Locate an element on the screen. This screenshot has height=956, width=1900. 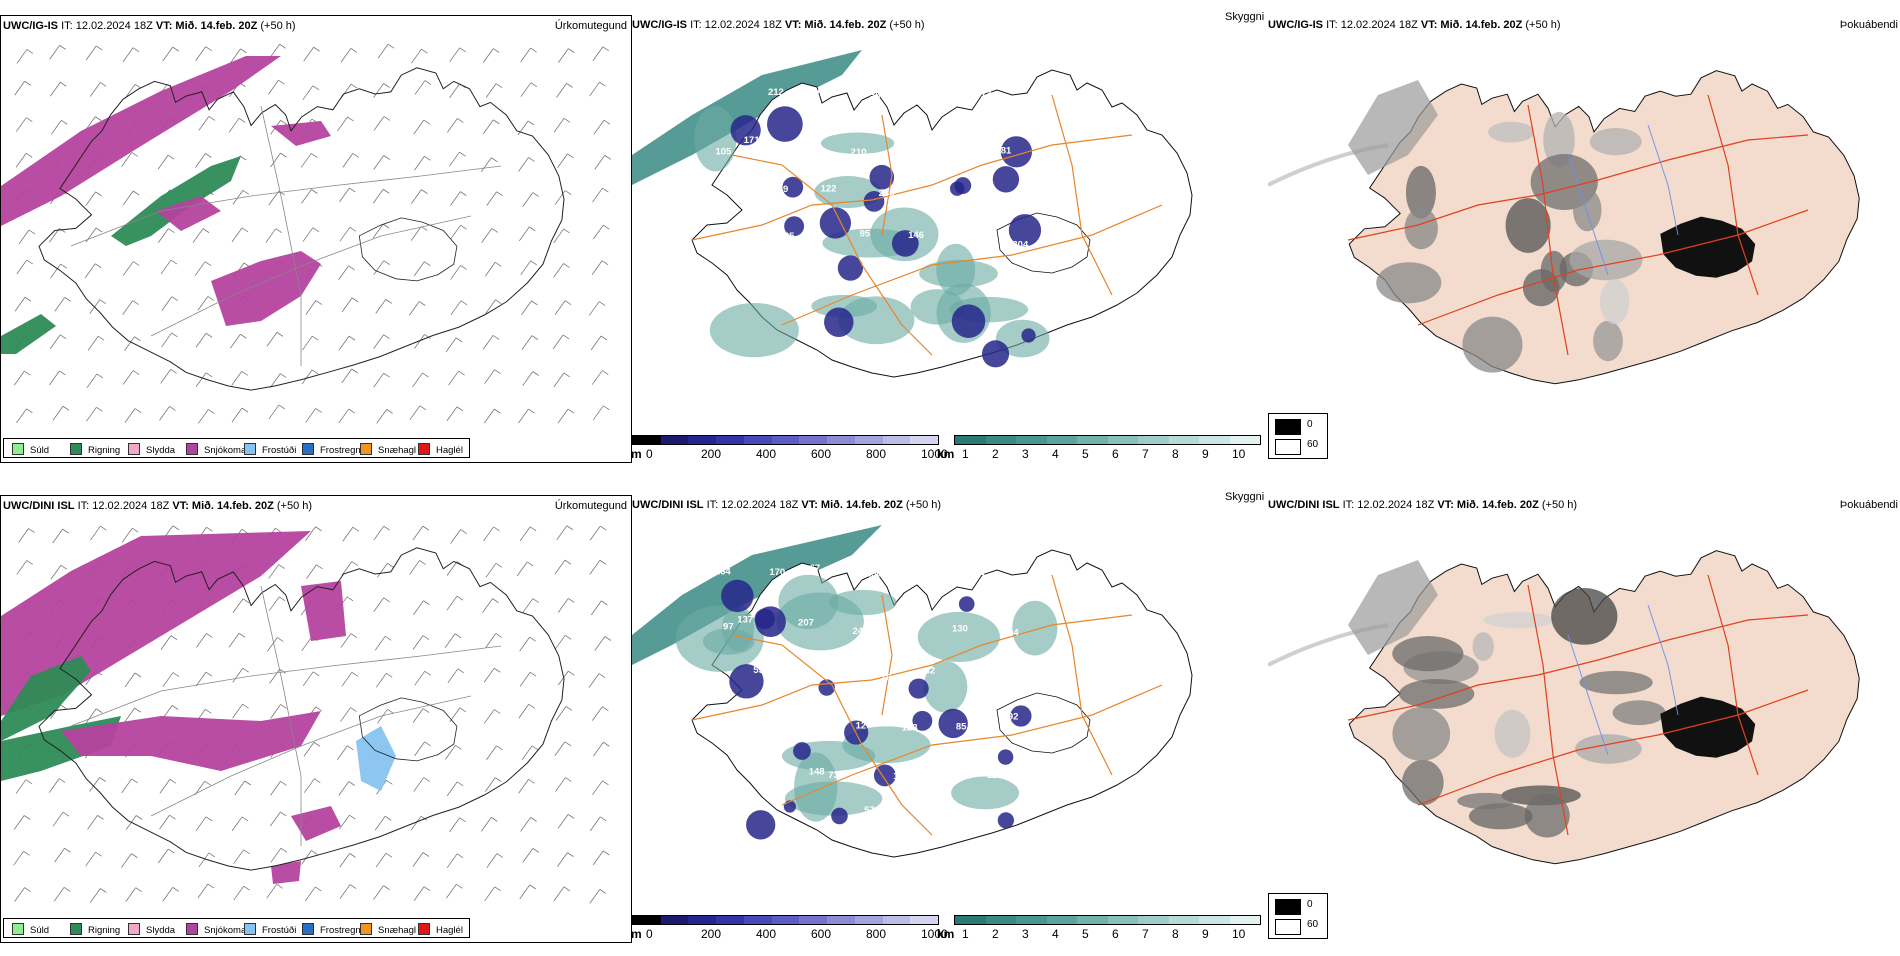
model-name: UWC/IG-IS is located at coordinates (1295, 25).